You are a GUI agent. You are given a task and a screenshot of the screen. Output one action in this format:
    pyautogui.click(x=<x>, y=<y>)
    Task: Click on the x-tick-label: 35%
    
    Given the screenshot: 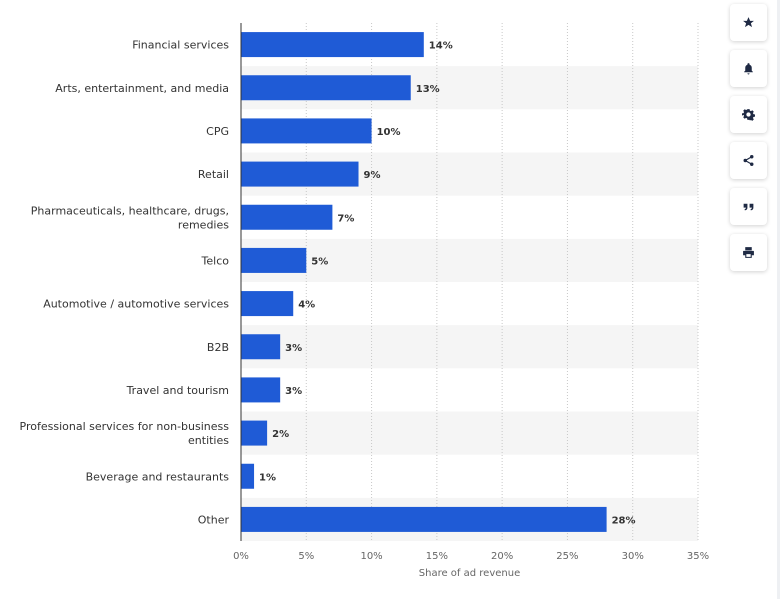 What is the action you would take?
    pyautogui.click(x=698, y=556)
    